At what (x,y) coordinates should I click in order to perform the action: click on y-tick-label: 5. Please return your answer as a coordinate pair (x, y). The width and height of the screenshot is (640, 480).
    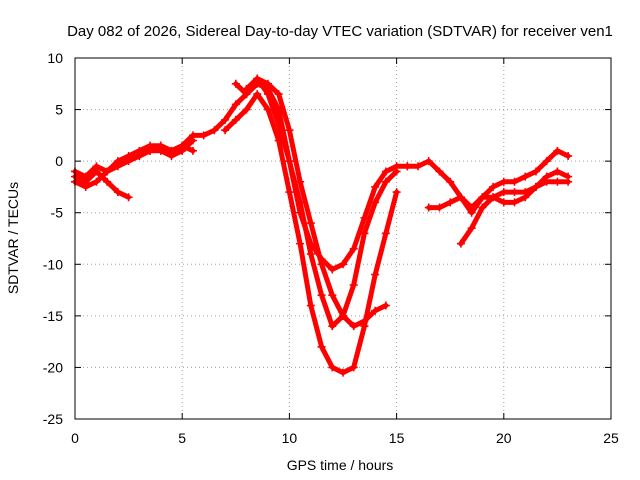
    Looking at the image, I should click on (59, 110).